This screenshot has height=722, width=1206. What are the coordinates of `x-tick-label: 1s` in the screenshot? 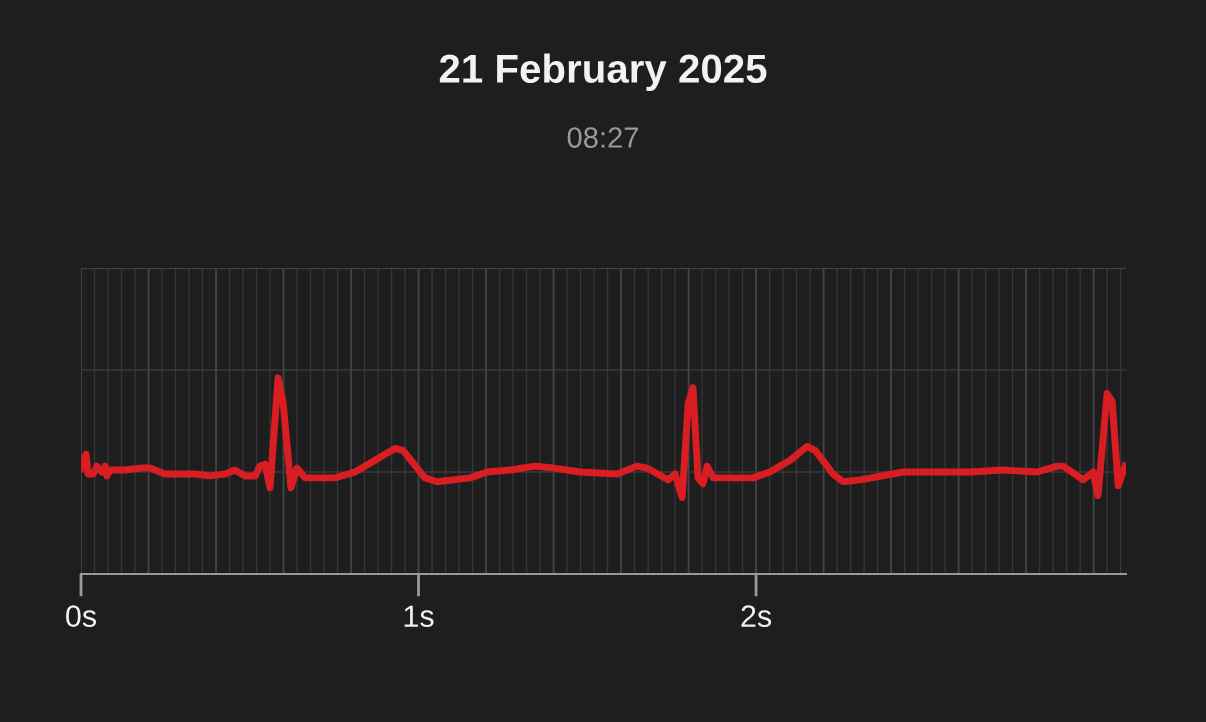 It's located at (419, 616).